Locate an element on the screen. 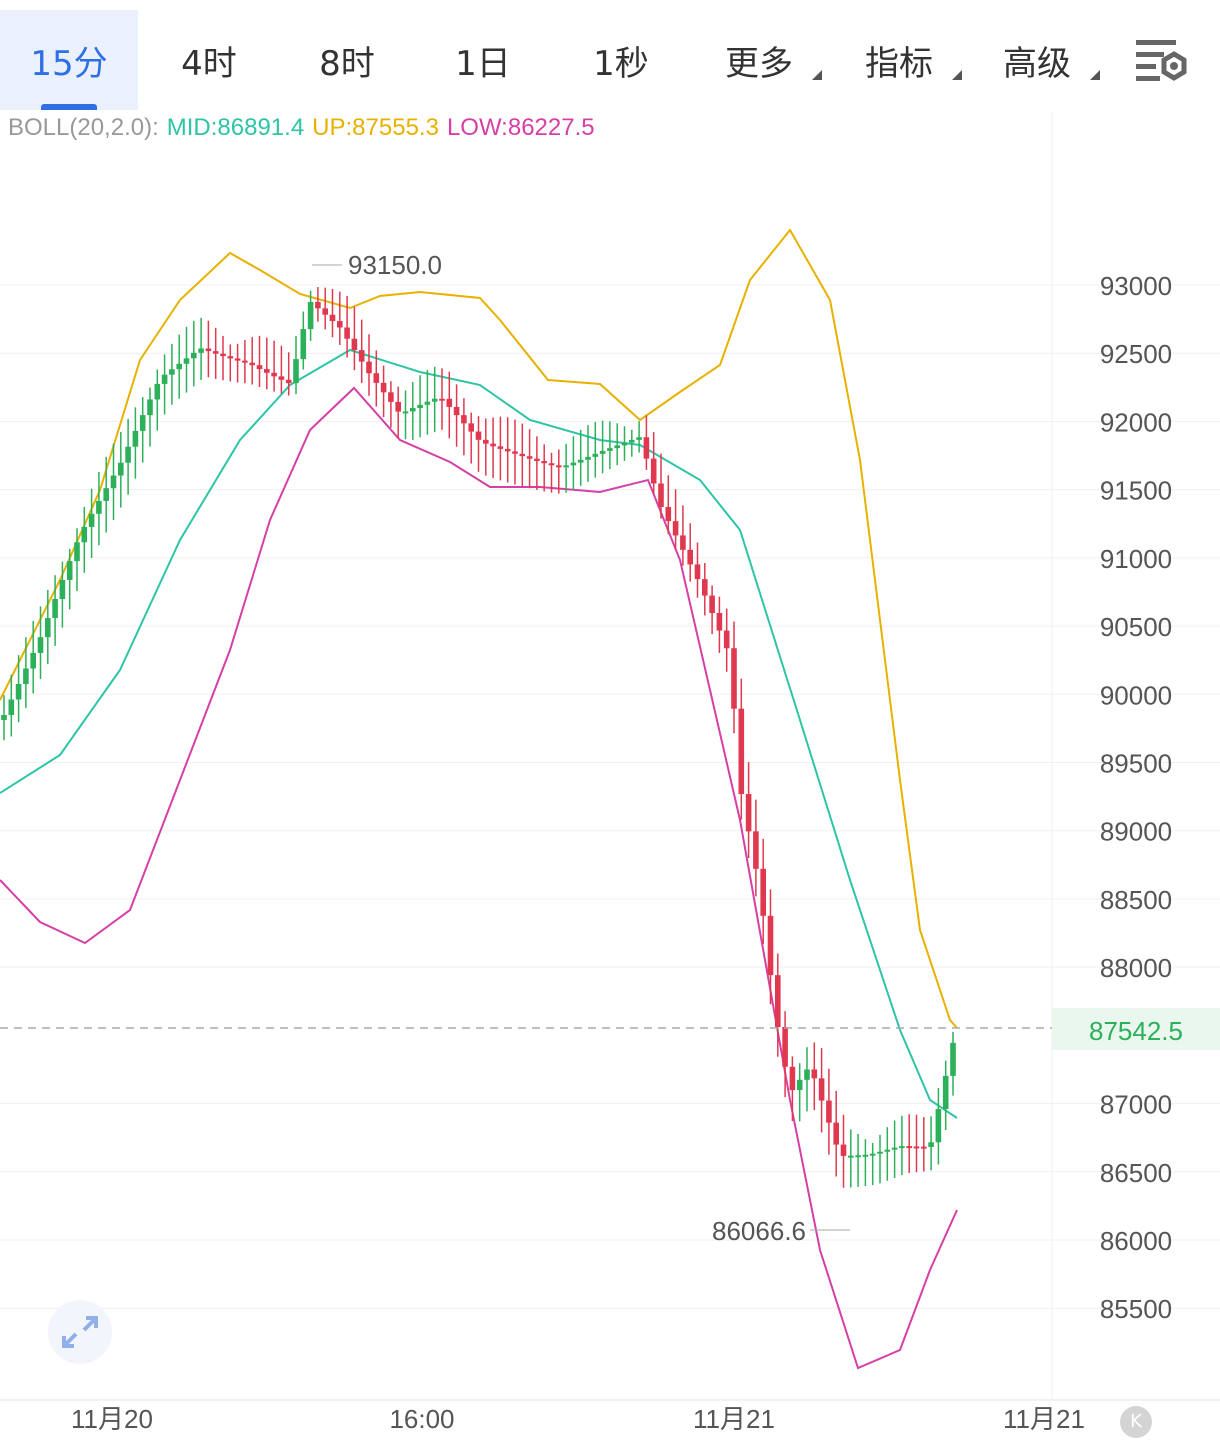  boll-name: BOLL(20,2.0): is located at coordinates (83, 127).